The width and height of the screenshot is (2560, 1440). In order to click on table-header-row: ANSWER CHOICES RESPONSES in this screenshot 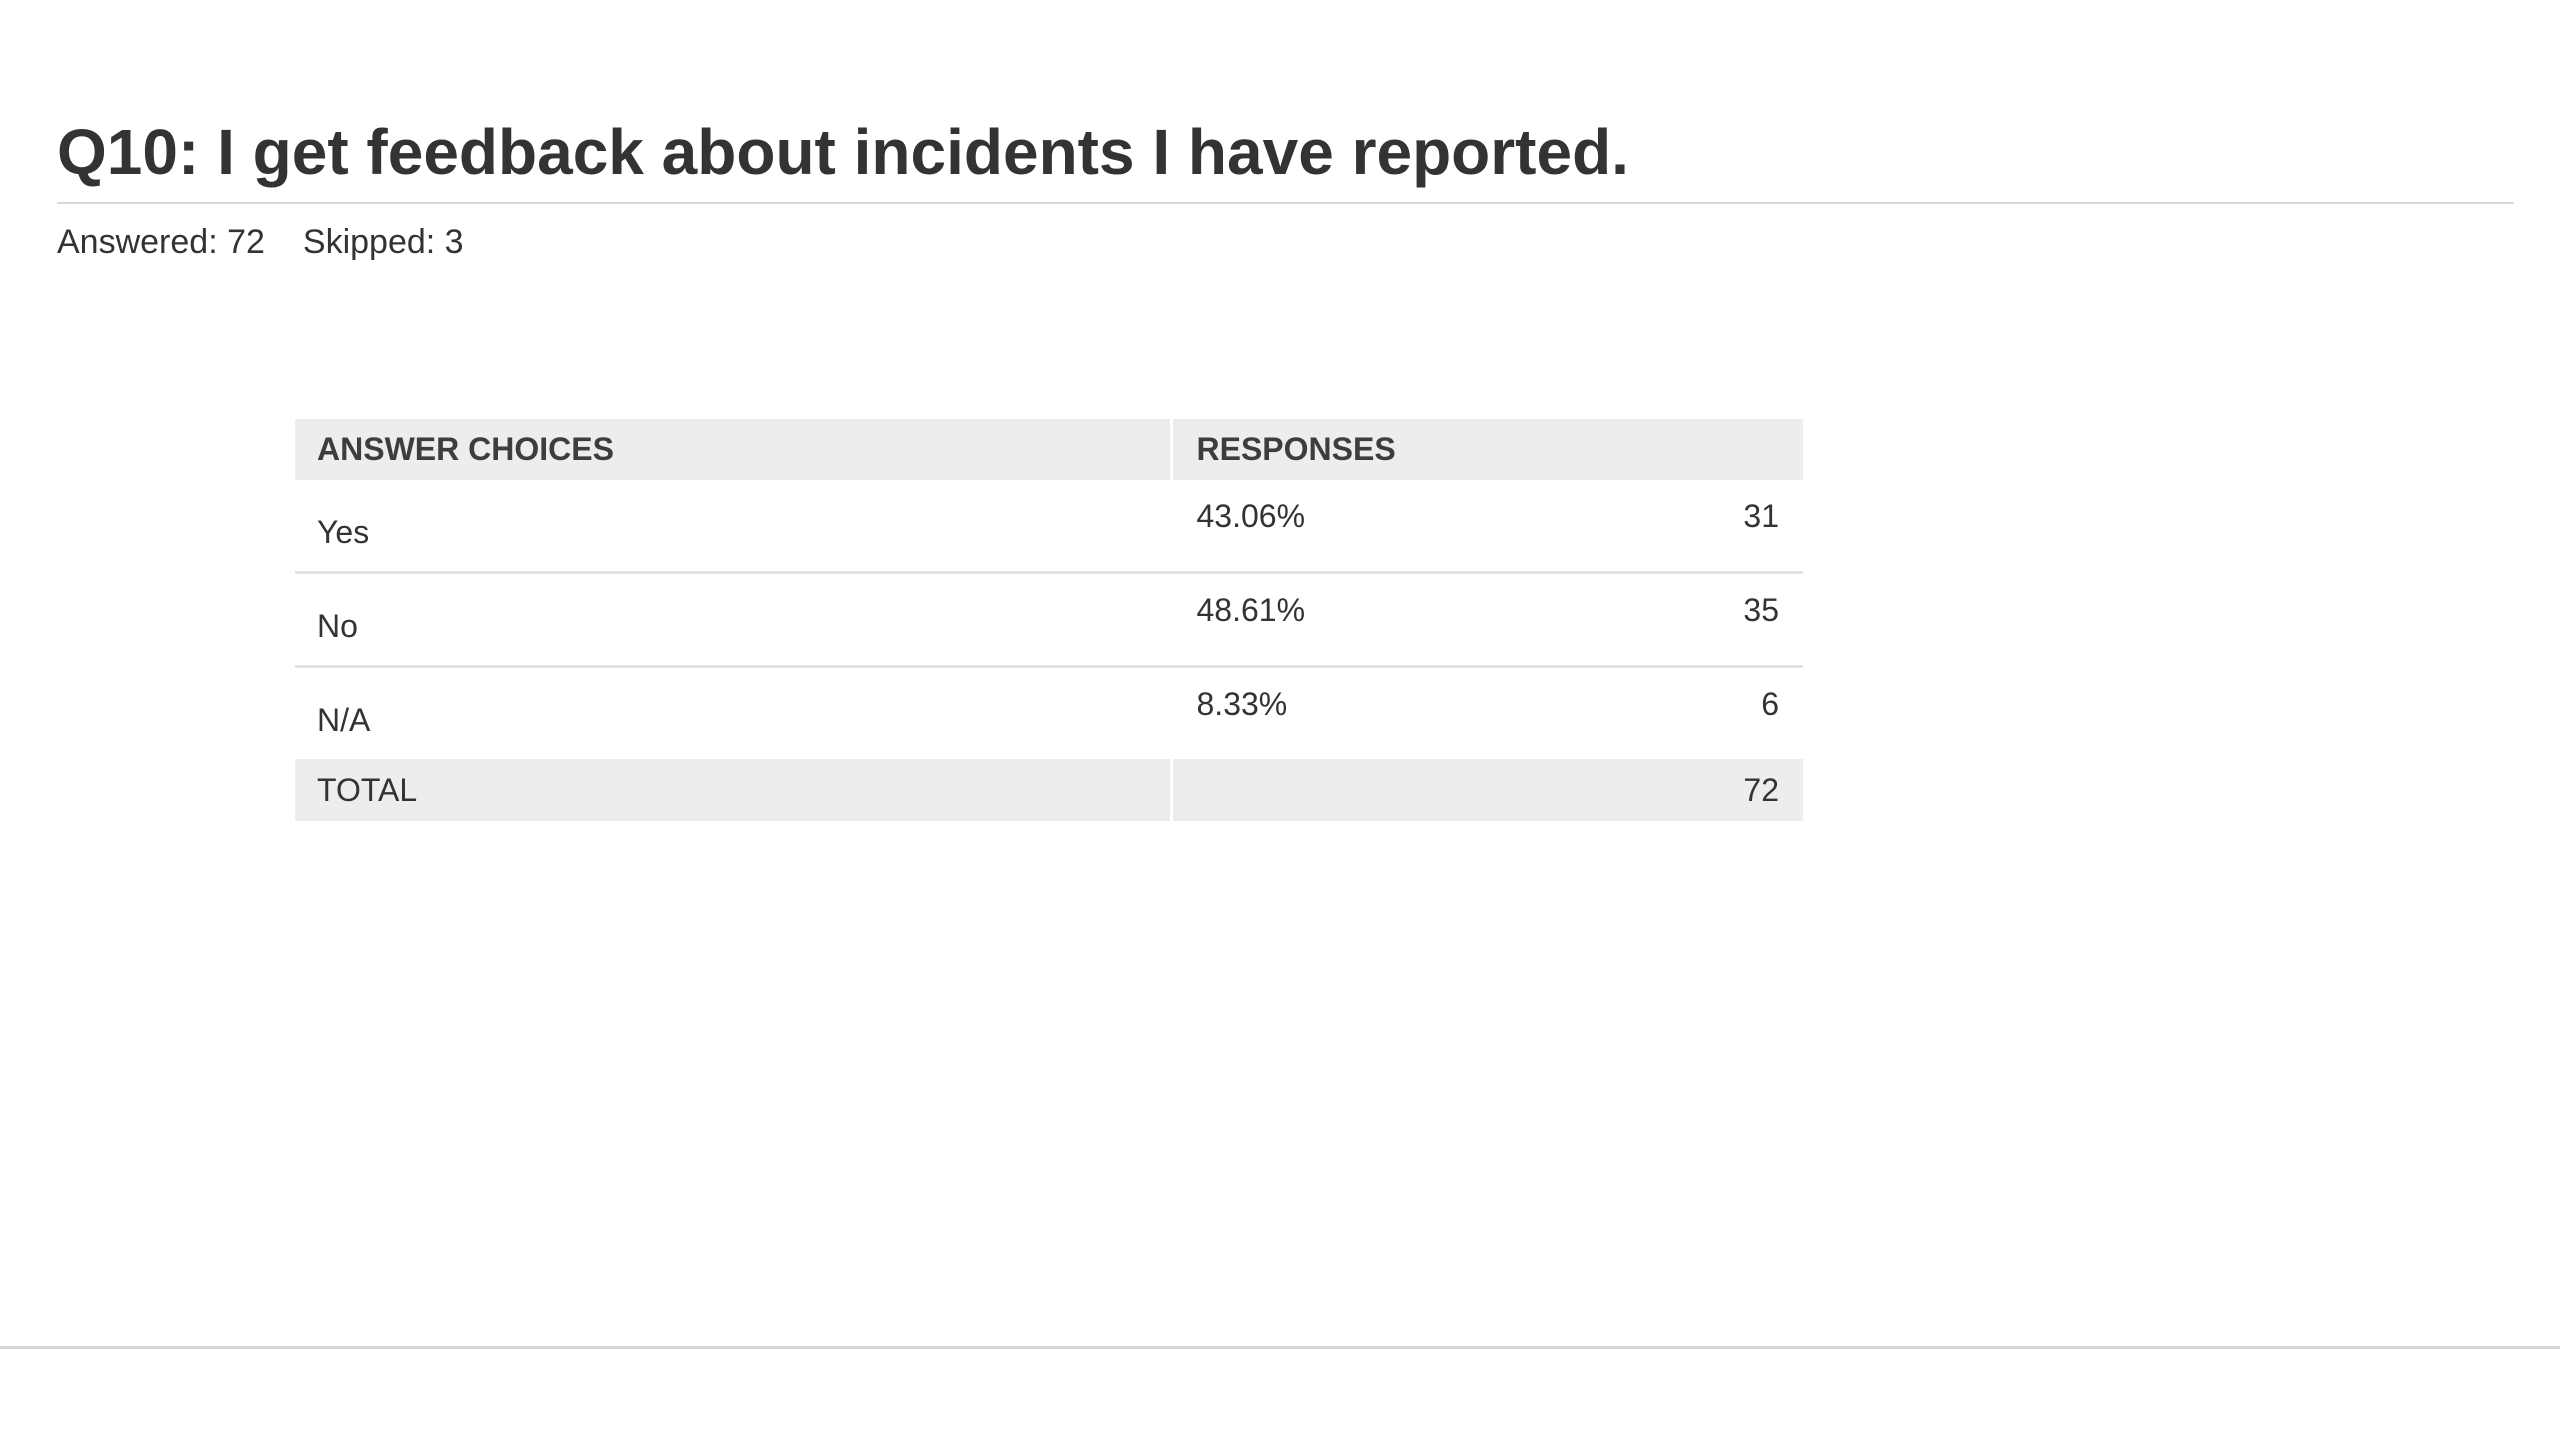, I will do `click(1049, 449)`.